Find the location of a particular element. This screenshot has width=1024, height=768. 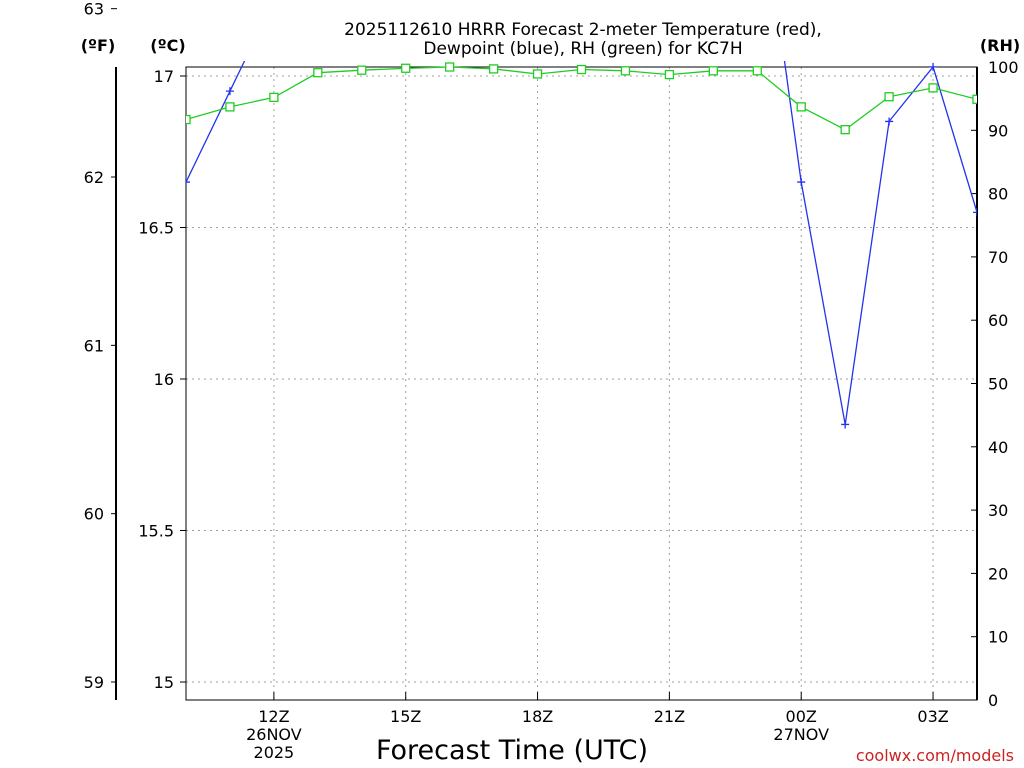

f-axis-tick-label: 59 is located at coordinates (94, 682).